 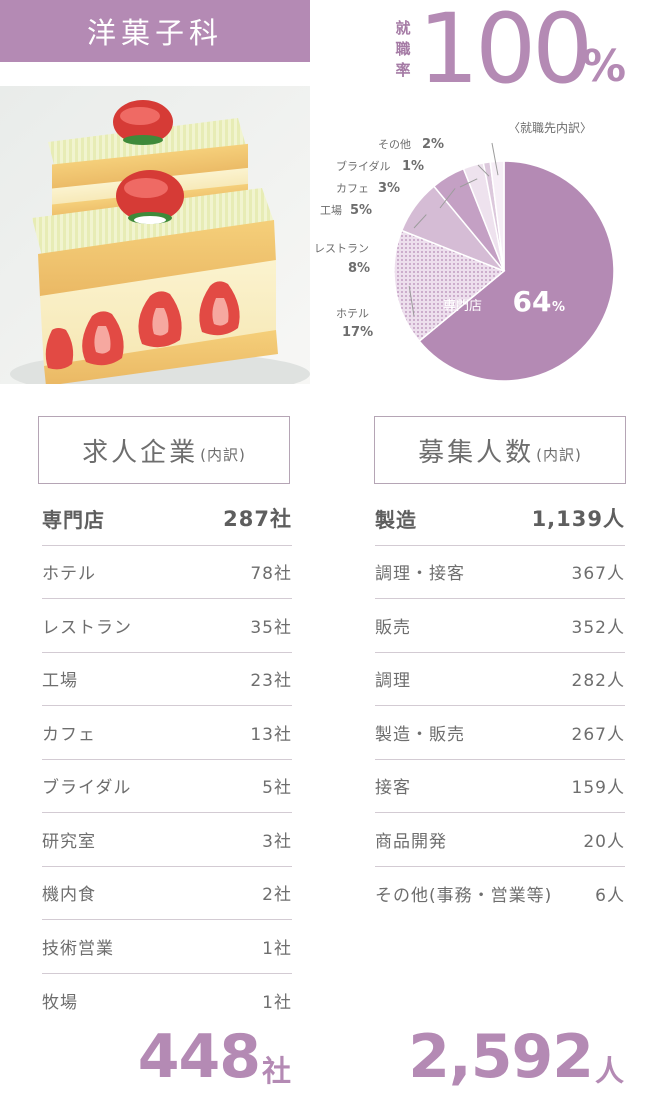 What do you see at coordinates (359, 268) in the screenshot?
I see `pie-value-restaurant: 8%` at bounding box center [359, 268].